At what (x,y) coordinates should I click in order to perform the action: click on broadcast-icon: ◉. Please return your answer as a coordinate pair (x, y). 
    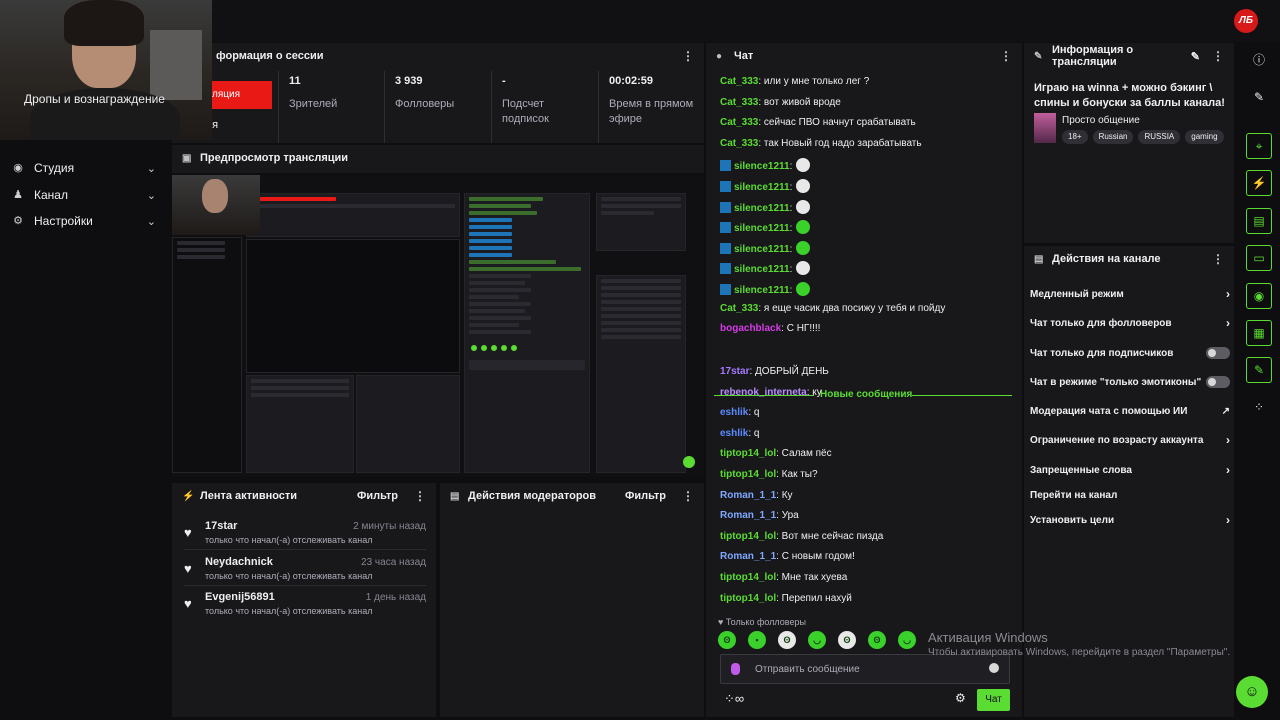
    Looking at the image, I should click on (1259, 296).